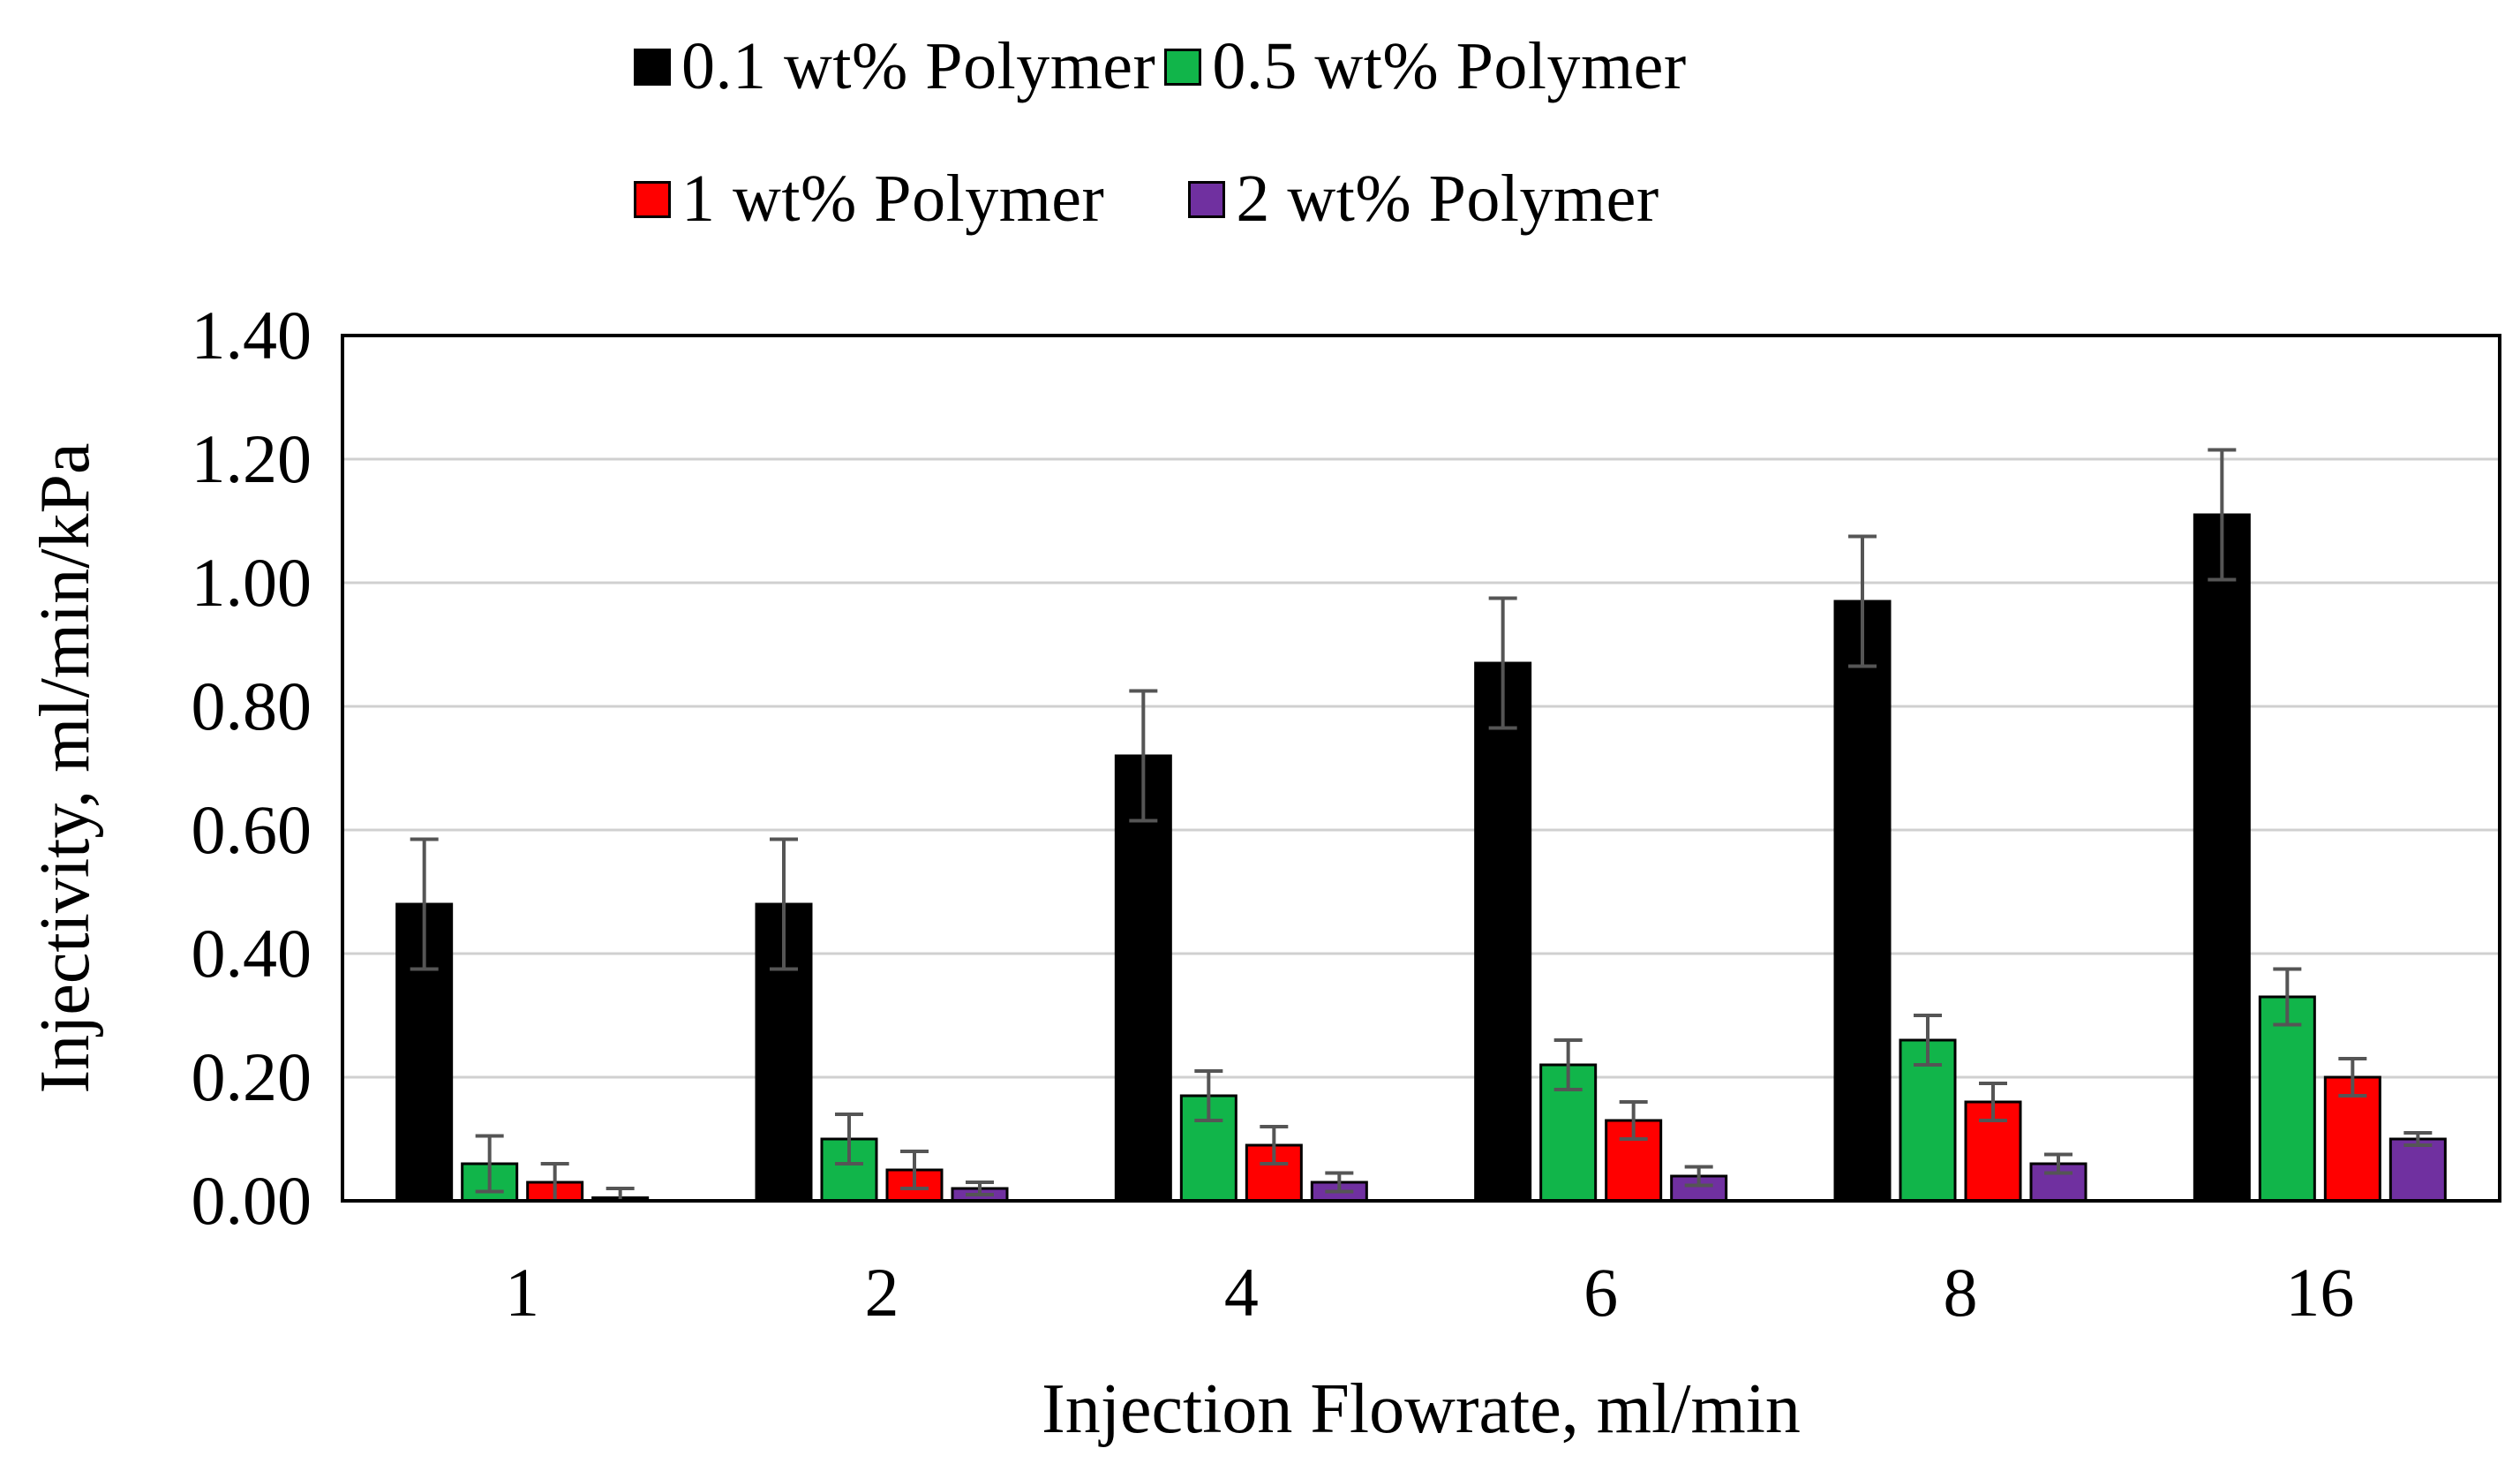  Describe the element at coordinates (252, 768) in the screenshot. I see `y-tick-labels: 0.00 0.20 0.40 0.60 0.80 1.00 1.20 1.40` at that location.